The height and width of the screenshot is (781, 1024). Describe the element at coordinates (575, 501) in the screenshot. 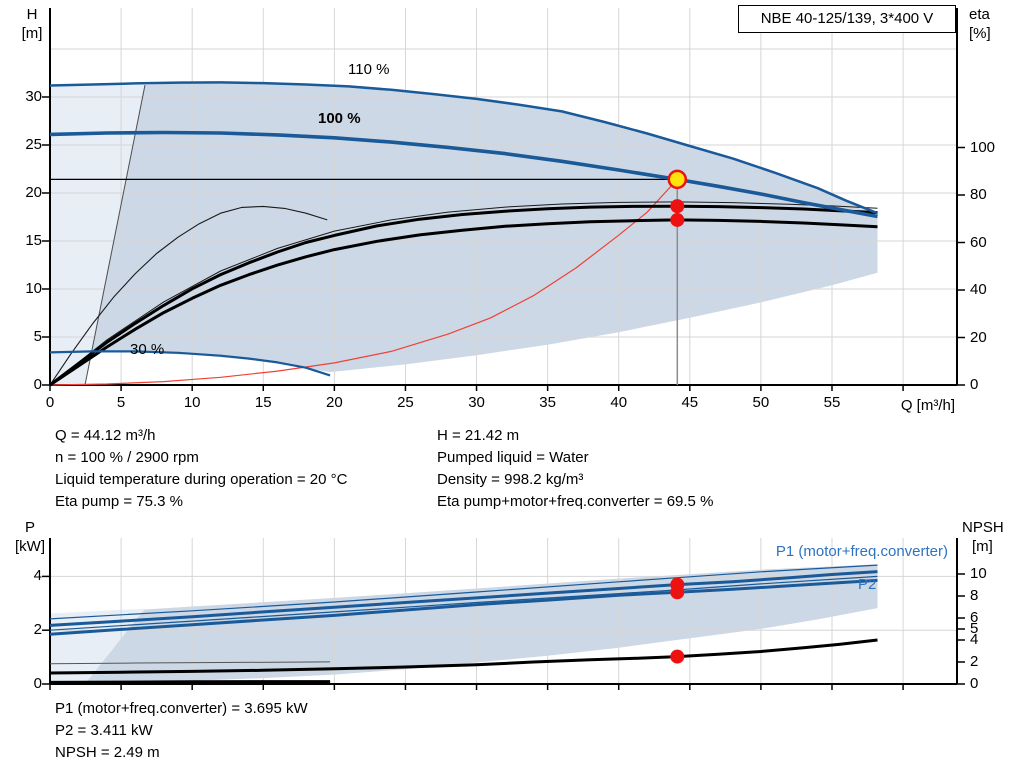

I see `duty-eta-total: Eta pump+motor+freq.converter = 69.5 %` at that location.